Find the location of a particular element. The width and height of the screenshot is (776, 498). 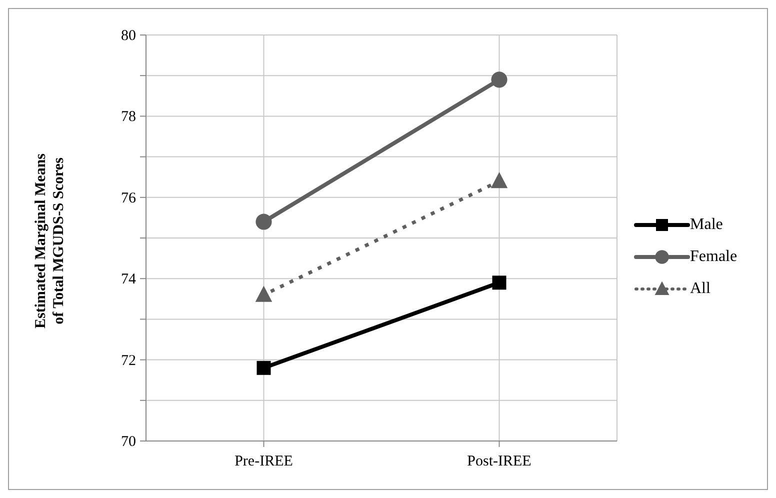

legend-label: Male is located at coordinates (706, 225).